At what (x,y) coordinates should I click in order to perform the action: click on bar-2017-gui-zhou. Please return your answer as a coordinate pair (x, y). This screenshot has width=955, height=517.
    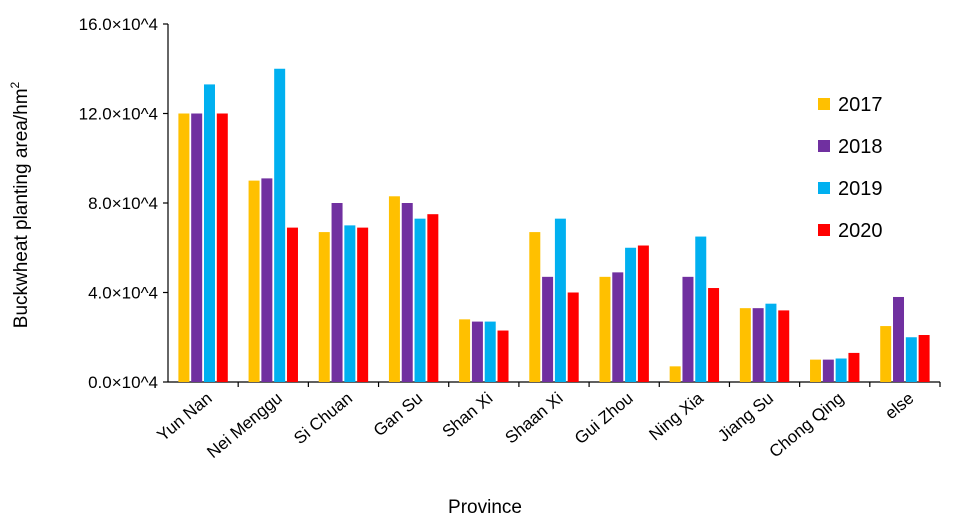
    Looking at the image, I should click on (605, 329).